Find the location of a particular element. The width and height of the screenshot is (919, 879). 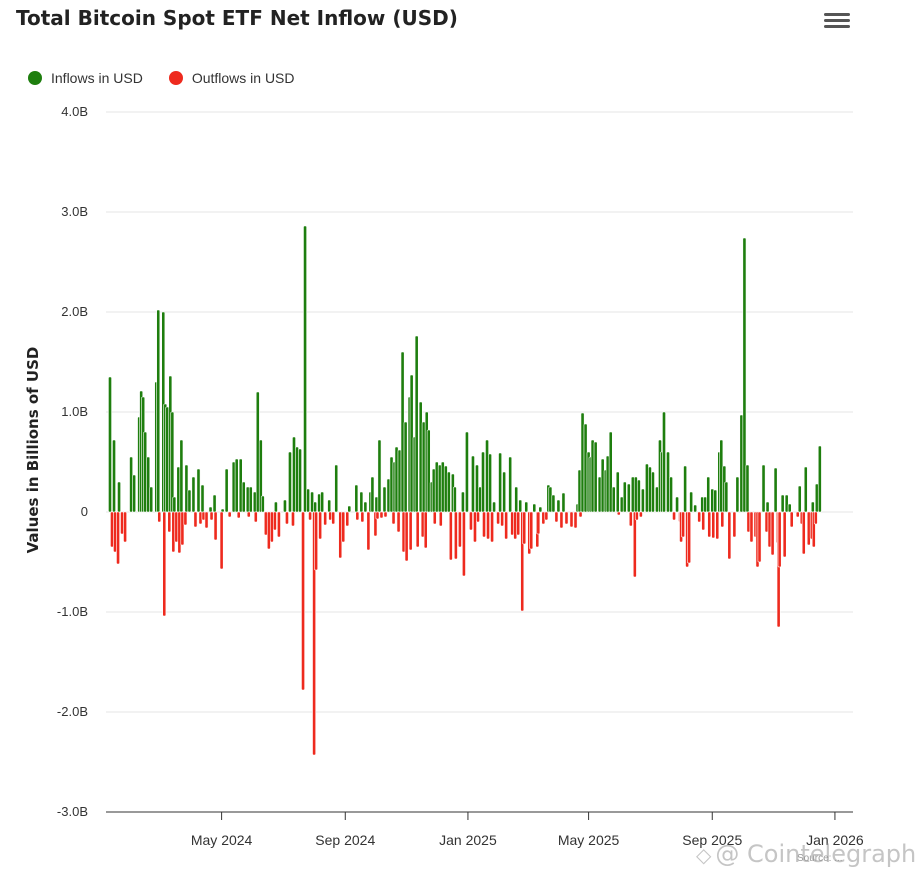

x-tick-label: May 2025 is located at coordinates (589, 840).